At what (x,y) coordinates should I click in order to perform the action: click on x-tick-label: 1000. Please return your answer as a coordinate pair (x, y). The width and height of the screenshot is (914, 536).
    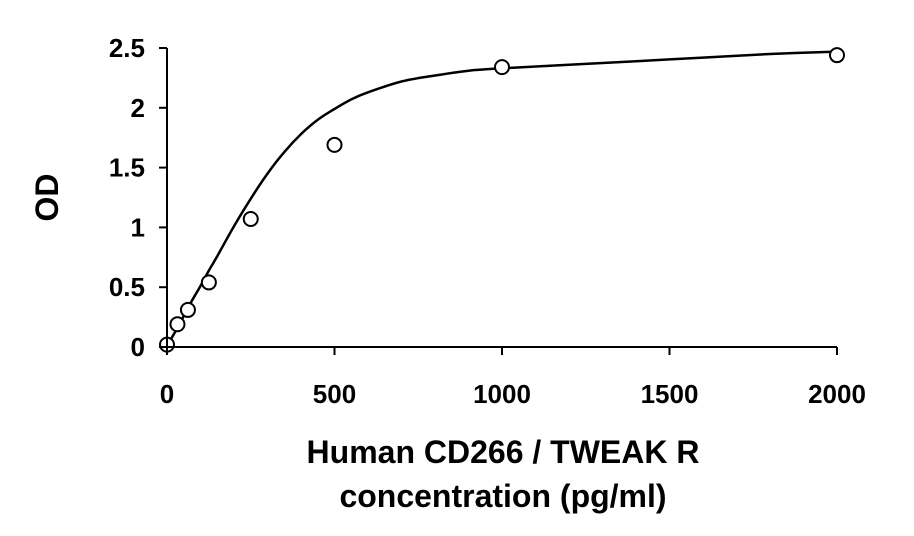
    Looking at the image, I should click on (502, 394).